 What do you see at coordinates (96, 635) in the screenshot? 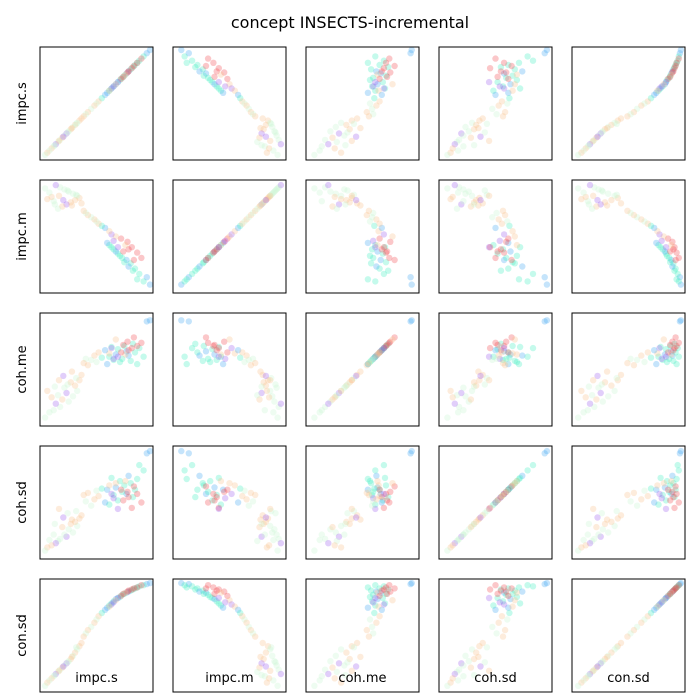
I see `panel-con.sd-vs-impc.s` at bounding box center [96, 635].